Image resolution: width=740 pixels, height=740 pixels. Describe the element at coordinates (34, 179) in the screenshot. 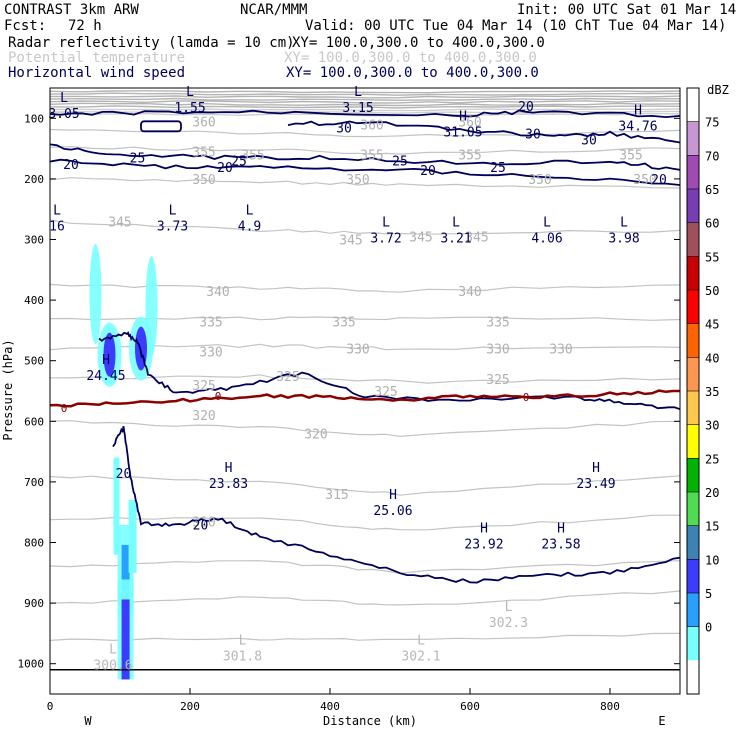

I see `y-tick-label: 200` at that location.